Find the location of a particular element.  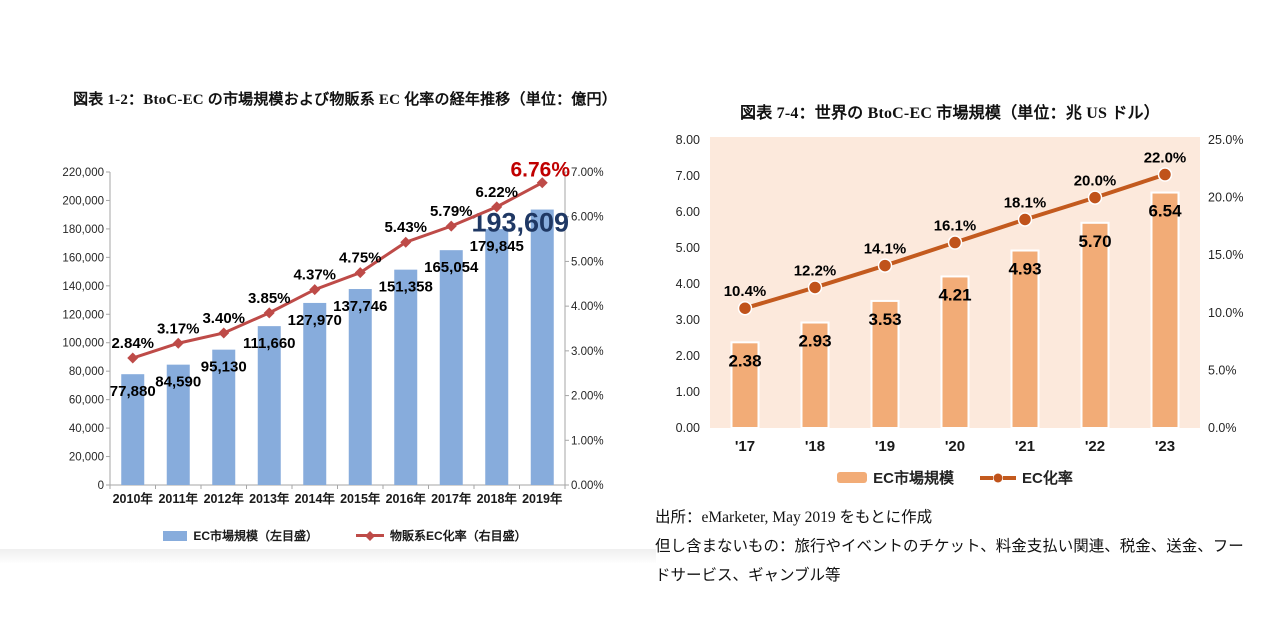

legend-global: EC市場規模 EC化率 is located at coordinates (955, 477).